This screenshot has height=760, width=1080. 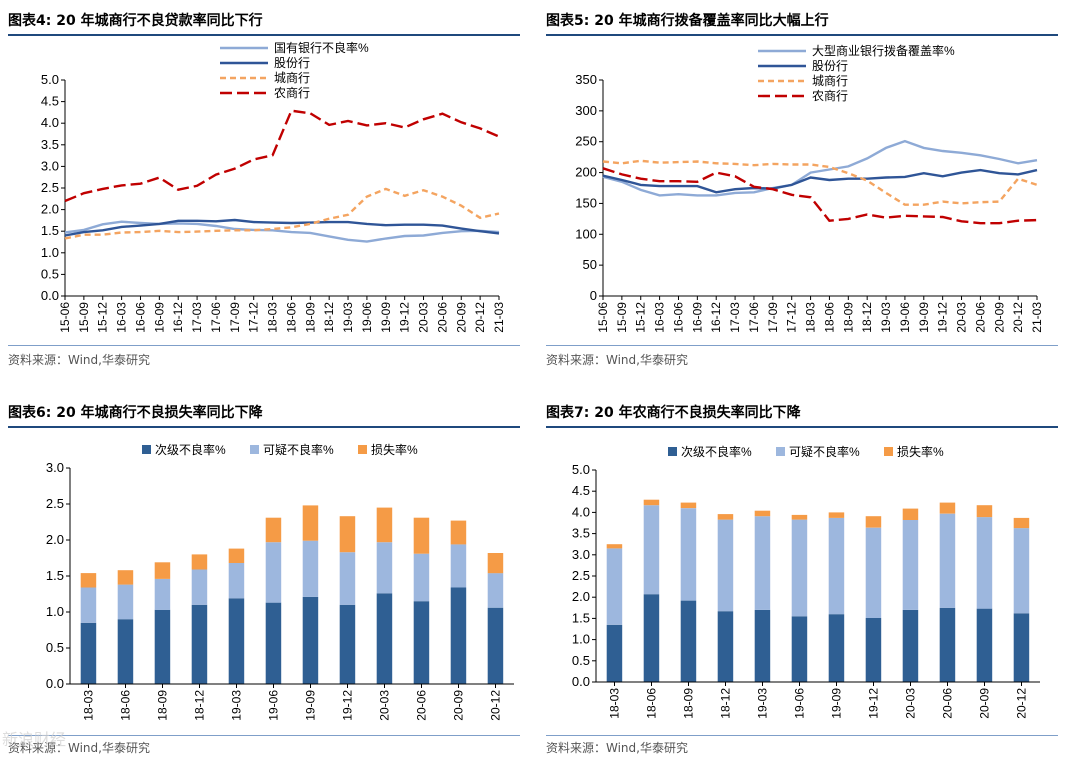 I want to click on x-tick-label: 20-06, so click(x=422, y=705).